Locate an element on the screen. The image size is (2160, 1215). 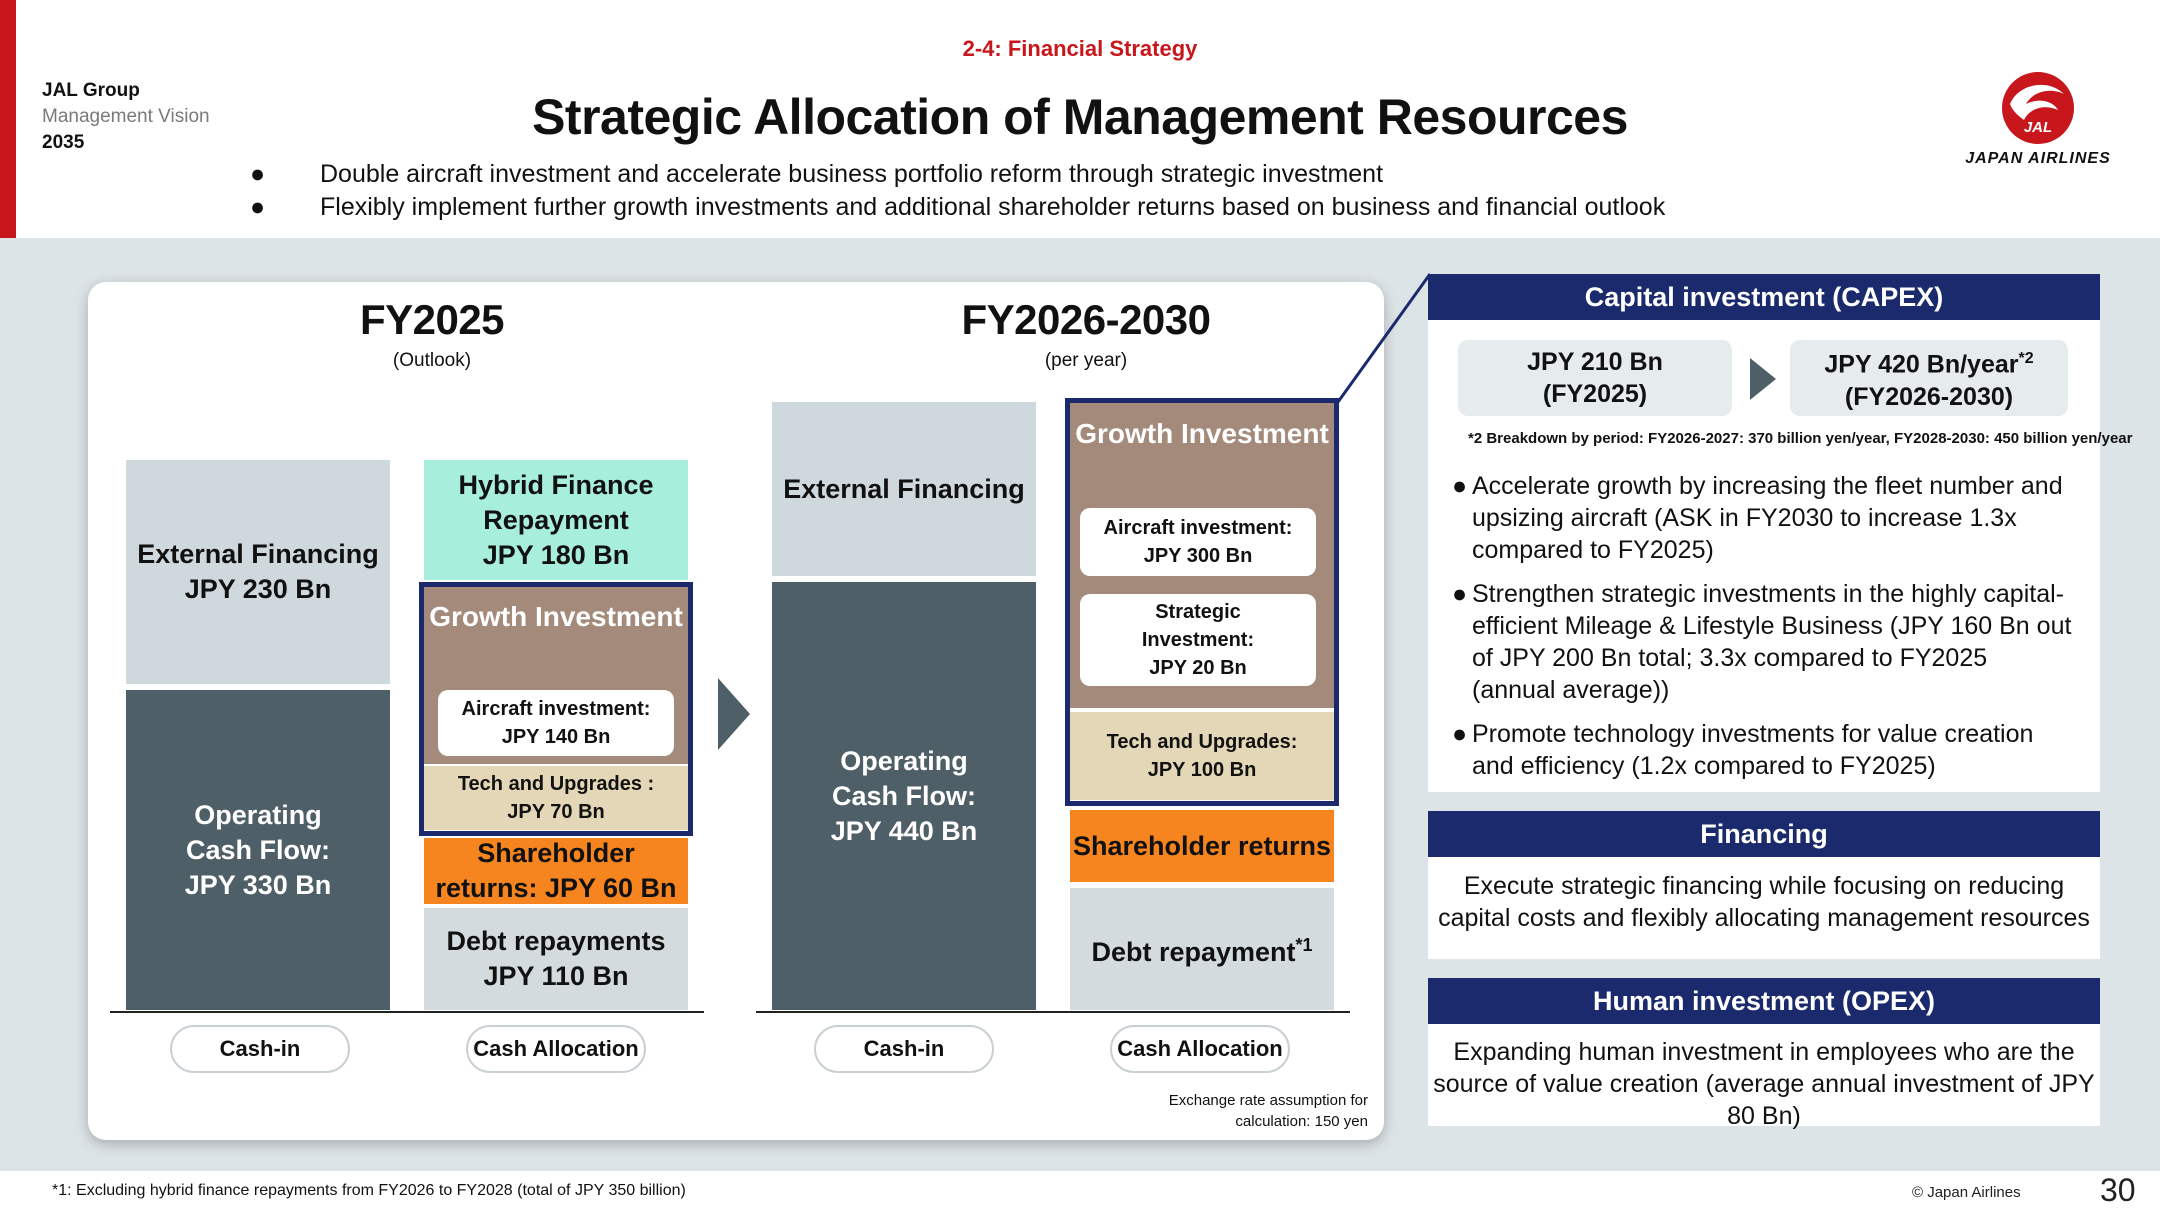
human-body-bg is located at coordinates (1764, 1075).